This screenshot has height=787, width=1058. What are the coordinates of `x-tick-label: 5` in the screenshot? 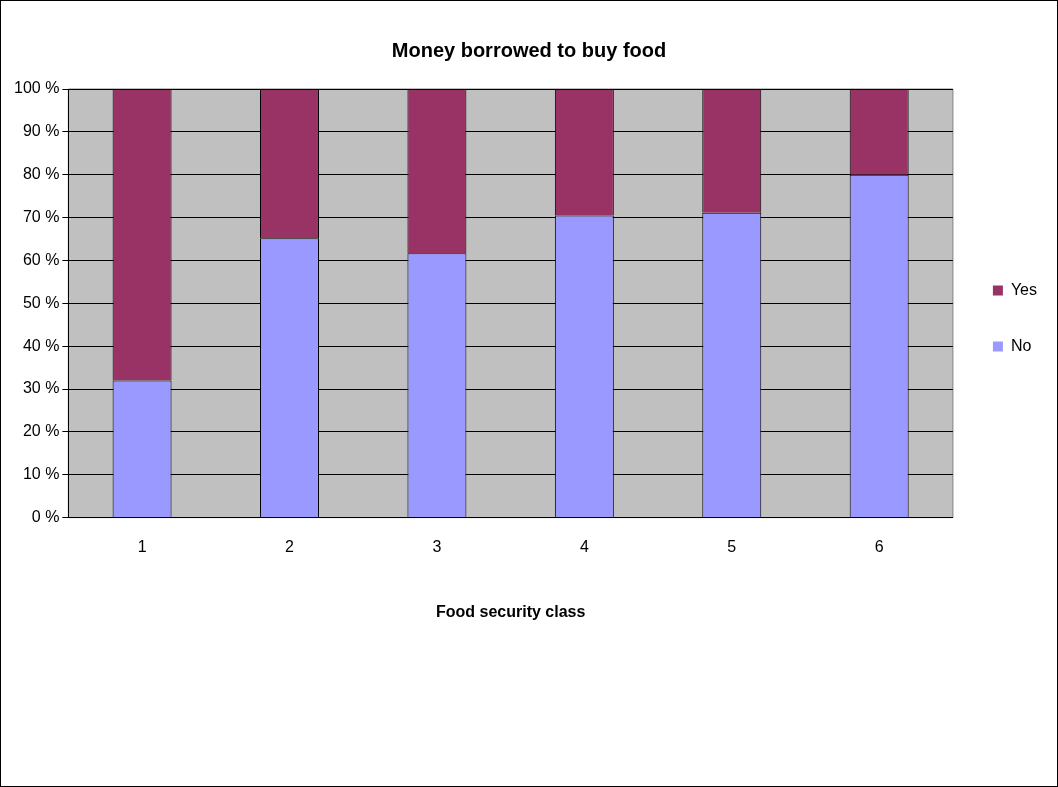 It's located at (732, 546).